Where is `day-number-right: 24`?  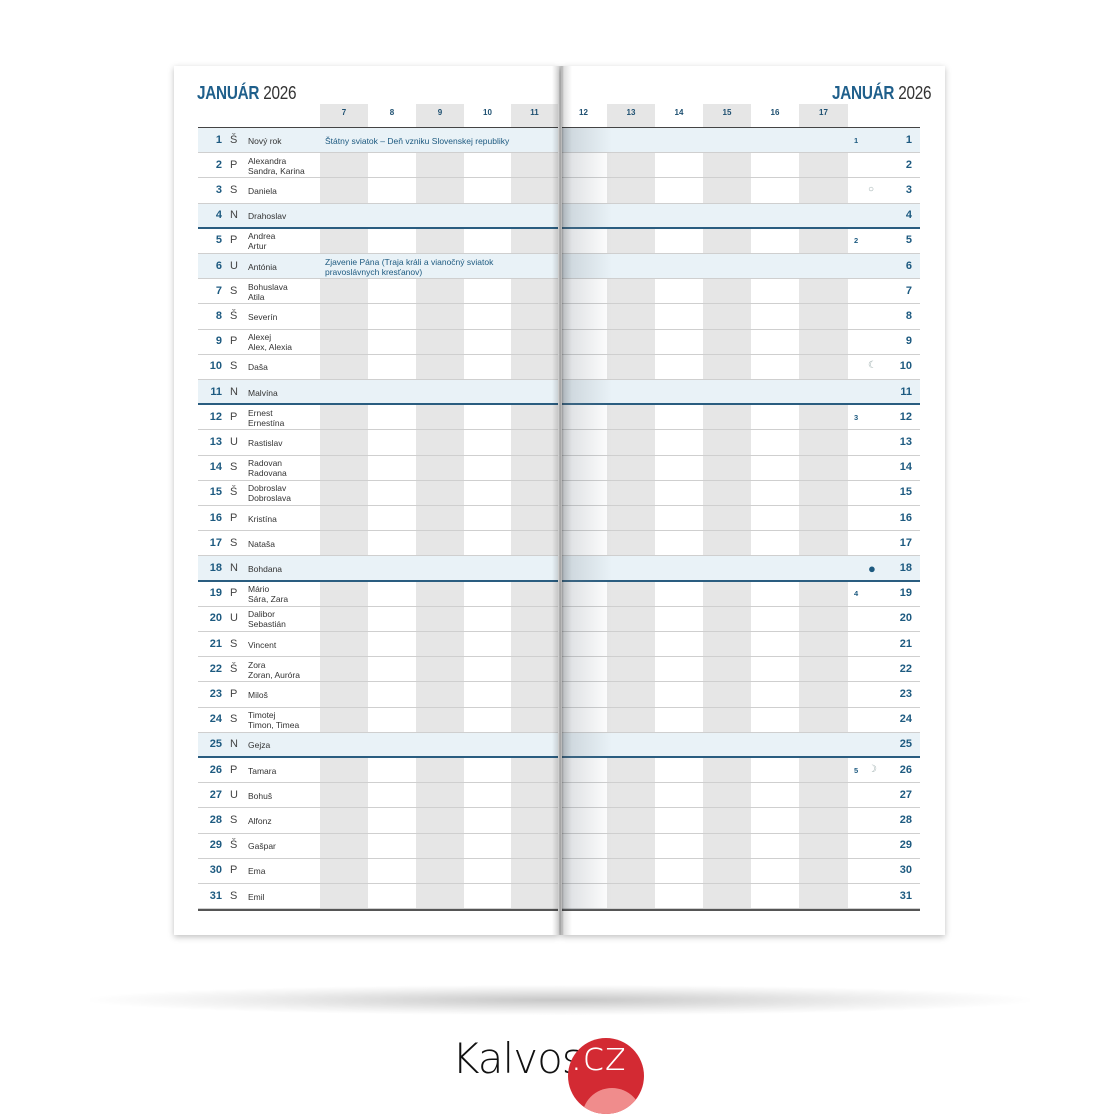
day-number-right: 24 is located at coordinates (905, 719).